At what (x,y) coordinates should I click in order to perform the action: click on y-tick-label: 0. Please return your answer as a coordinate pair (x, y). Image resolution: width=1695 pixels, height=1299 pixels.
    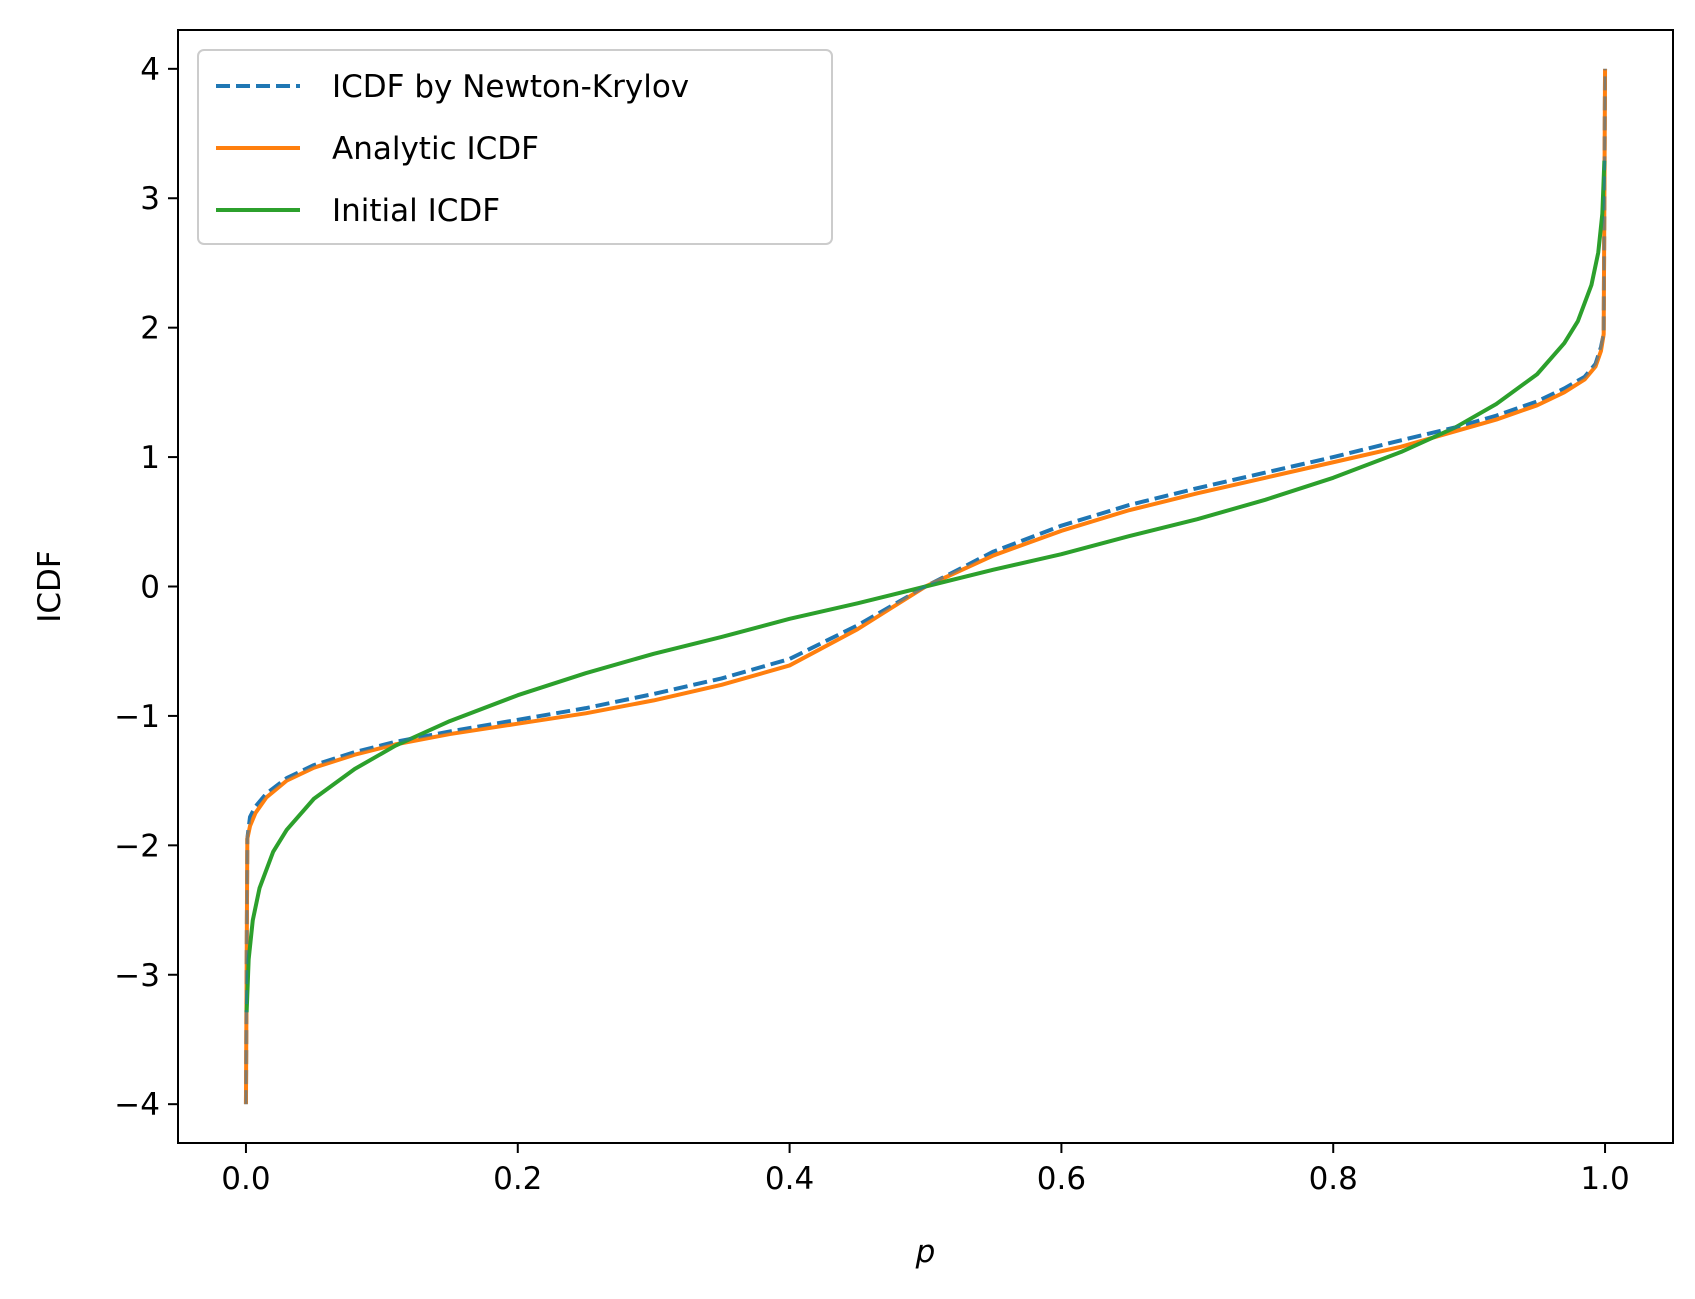
    Looking at the image, I should click on (150, 588).